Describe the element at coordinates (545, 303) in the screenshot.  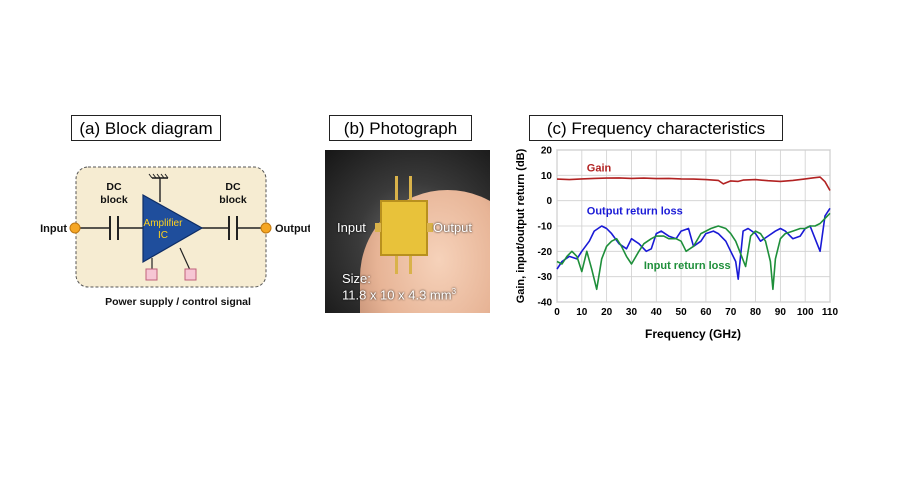
I see `y-tick-label: -40` at that location.